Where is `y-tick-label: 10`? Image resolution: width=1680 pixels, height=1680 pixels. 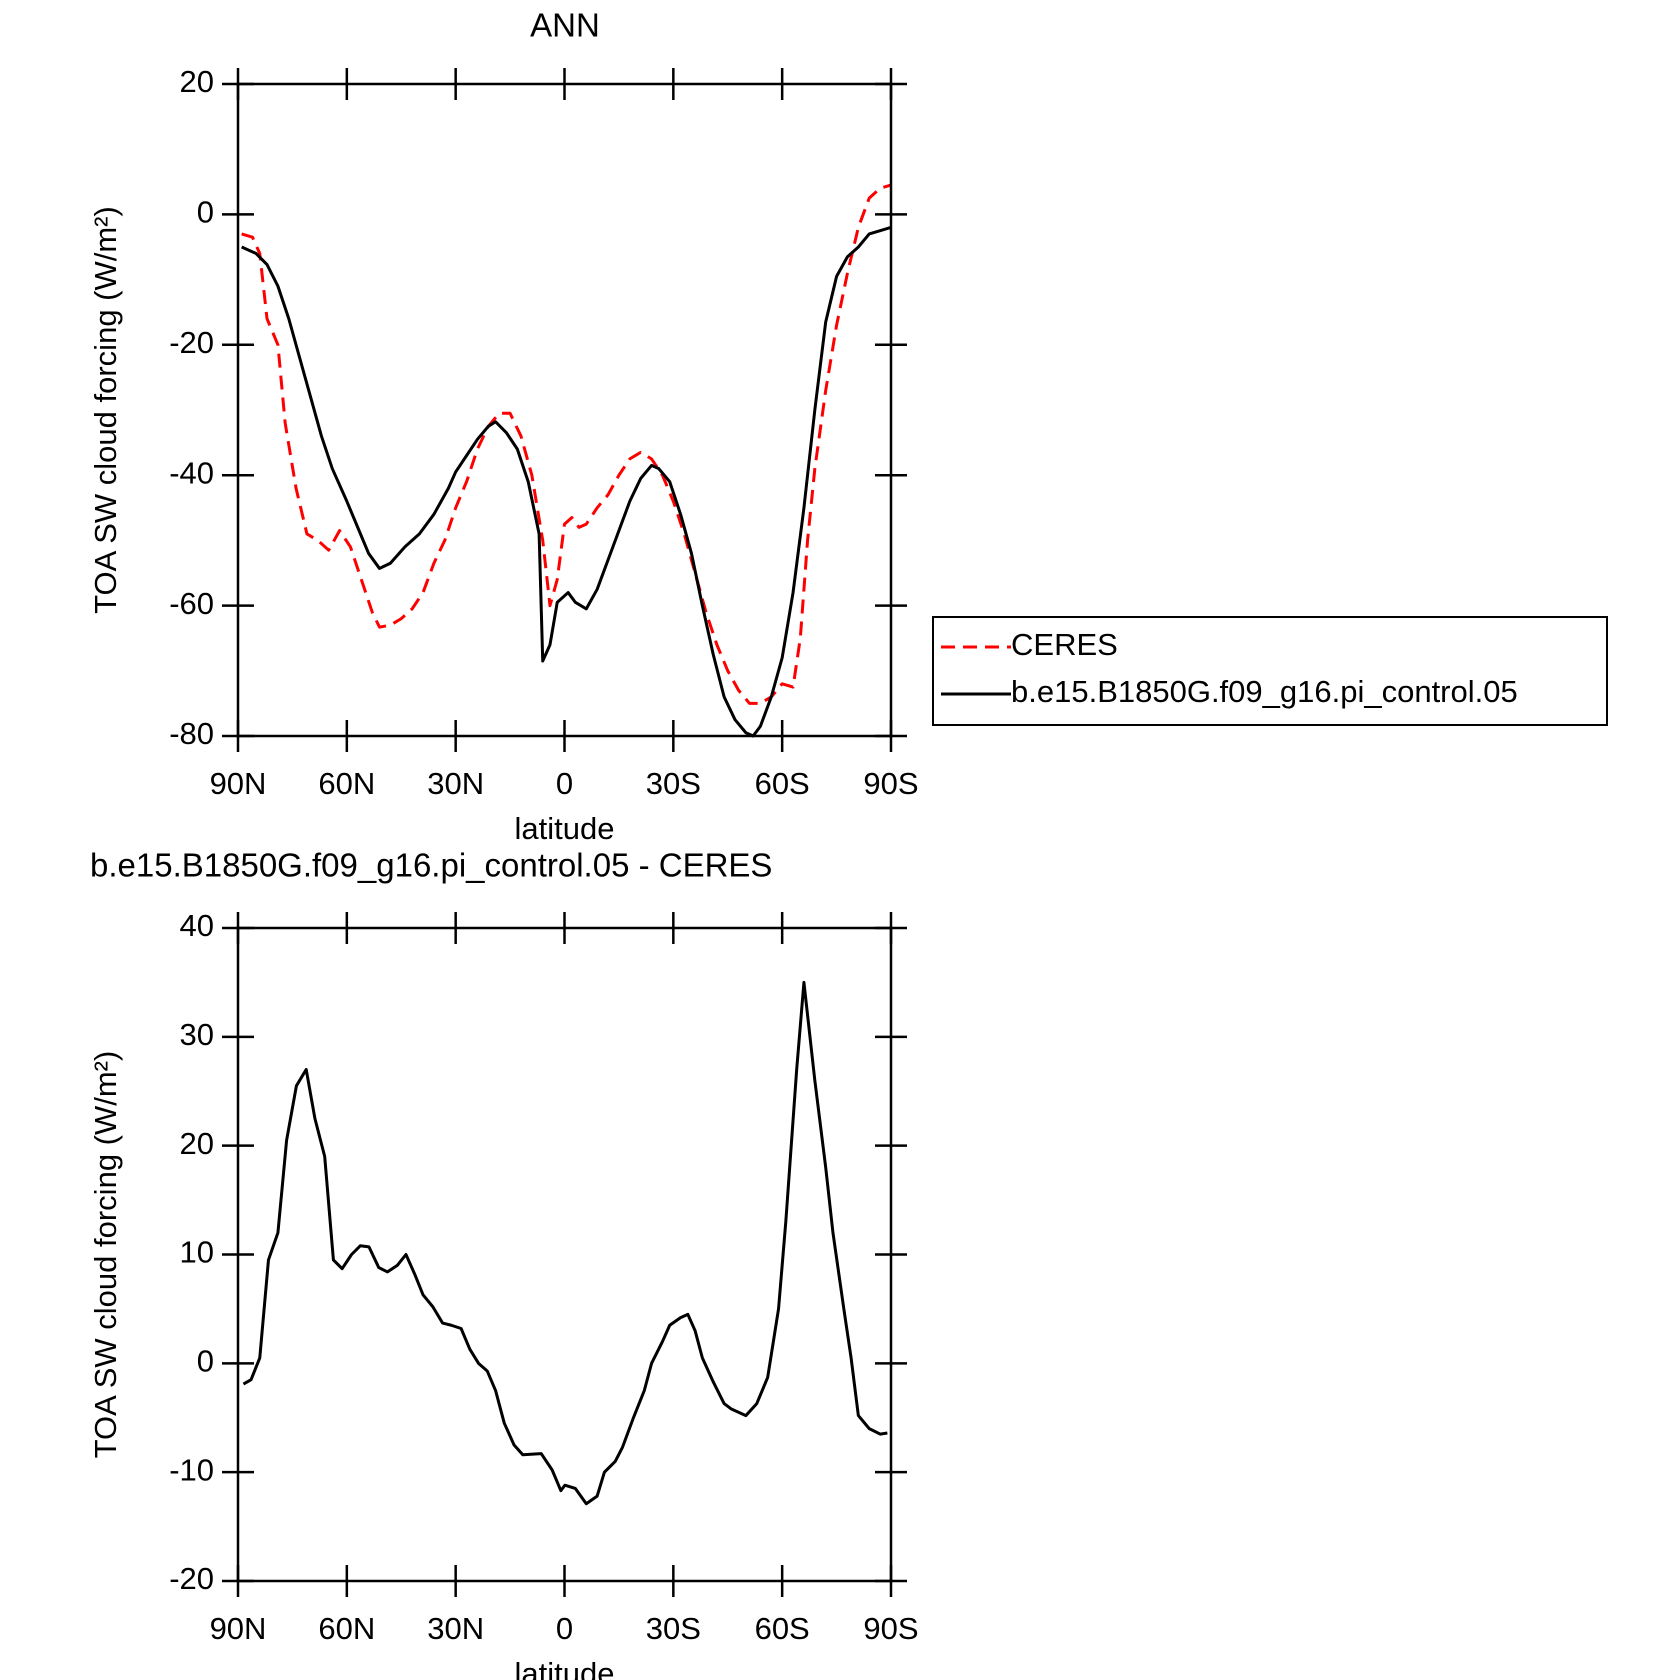
y-tick-label: 10 is located at coordinates (197, 1252).